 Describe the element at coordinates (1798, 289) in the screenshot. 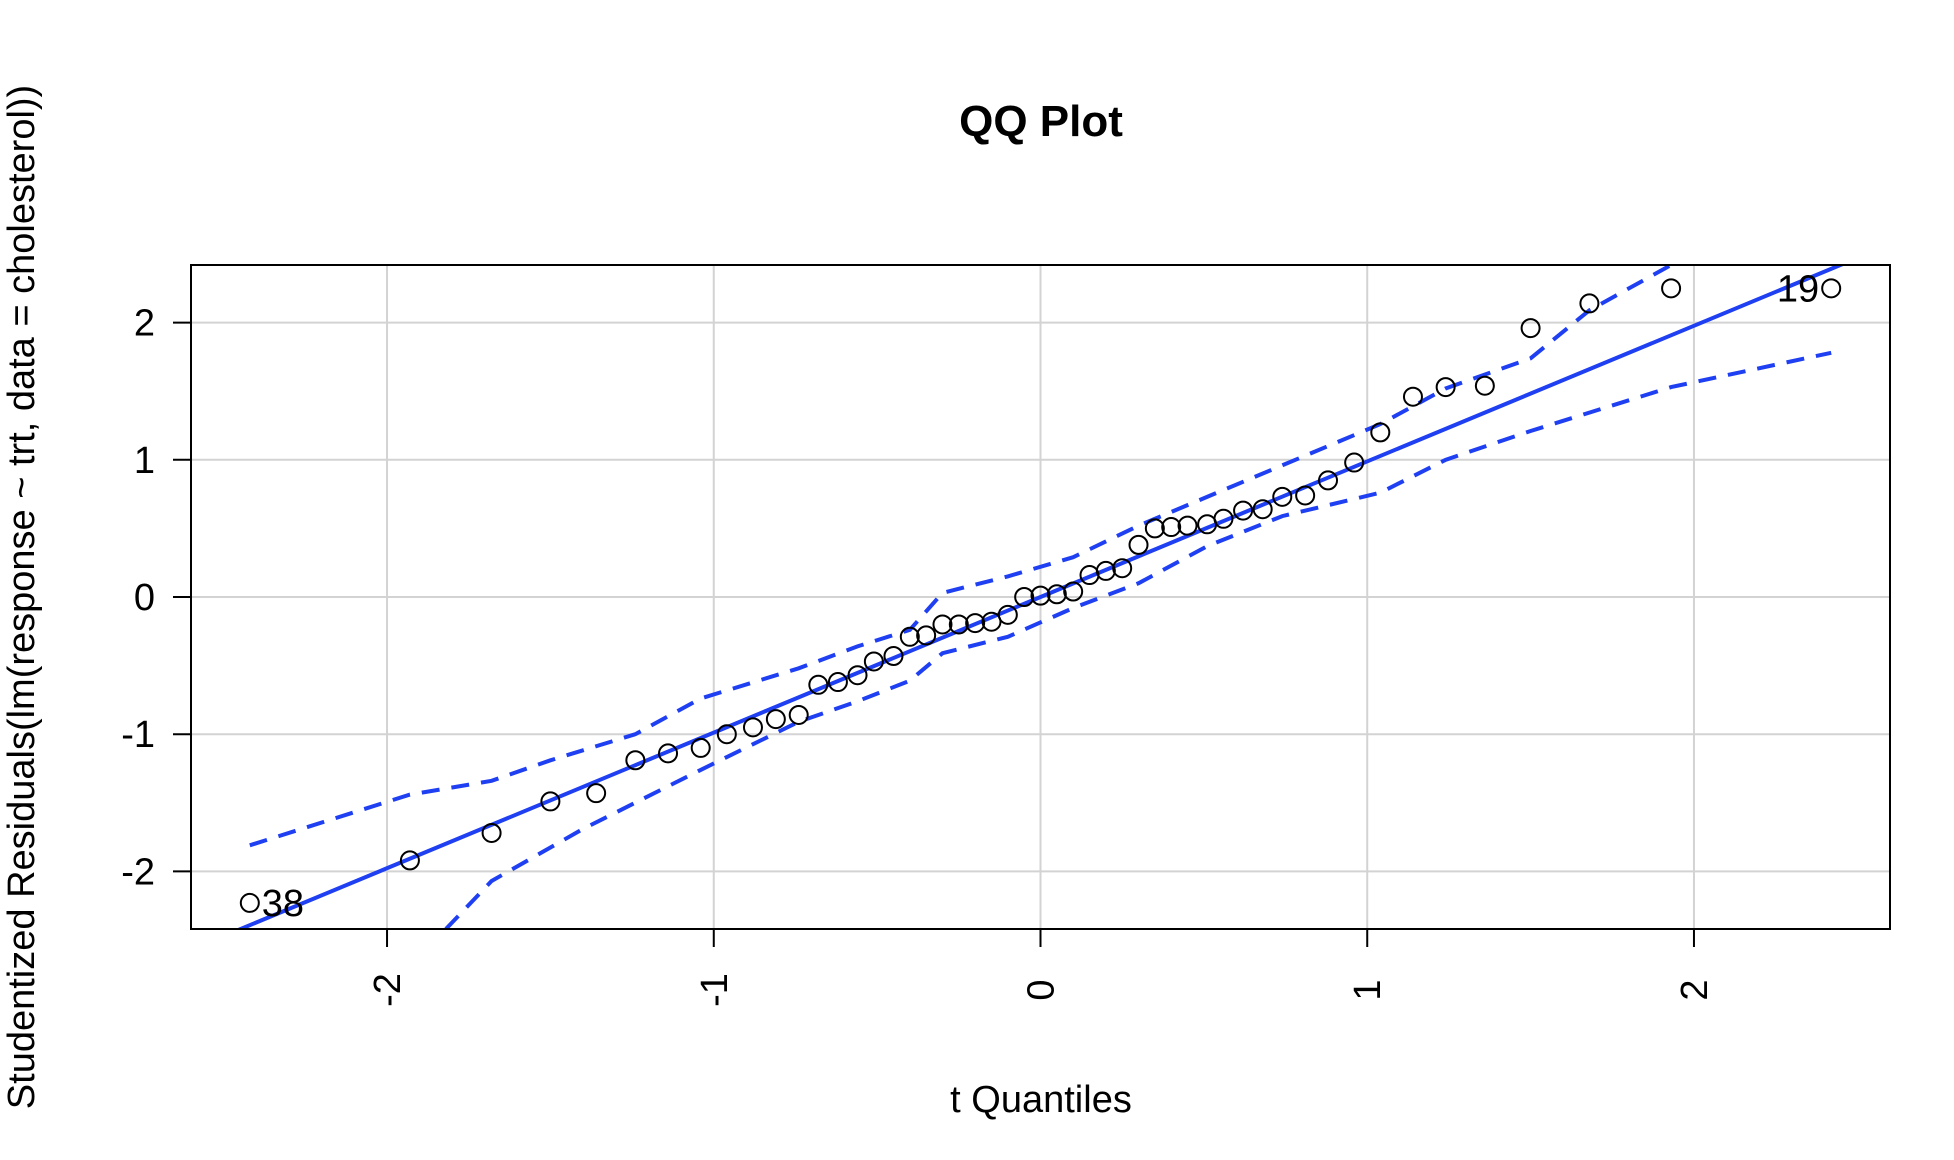

I see `point-annotation-label: 19` at that location.